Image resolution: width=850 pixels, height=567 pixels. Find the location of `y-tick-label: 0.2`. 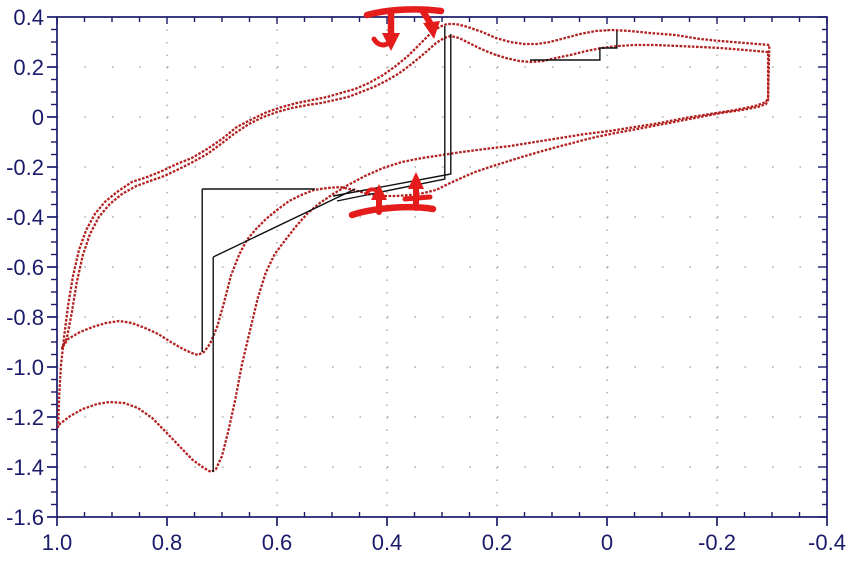

y-tick-label: 0.2 is located at coordinates (28, 67).